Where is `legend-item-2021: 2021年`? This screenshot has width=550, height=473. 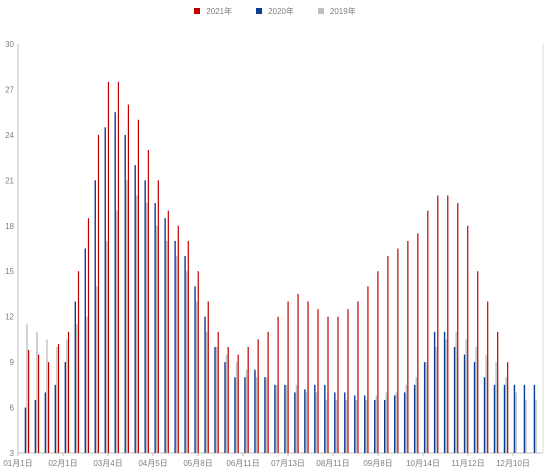
legend-item-2021: 2021年 is located at coordinates (213, 11).